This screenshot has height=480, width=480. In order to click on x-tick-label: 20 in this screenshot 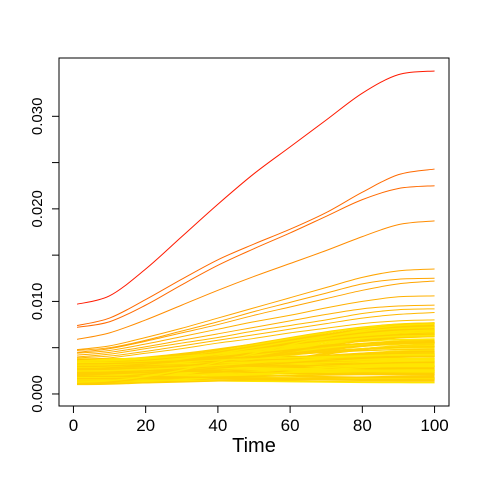, I will do `click(145, 425)`.